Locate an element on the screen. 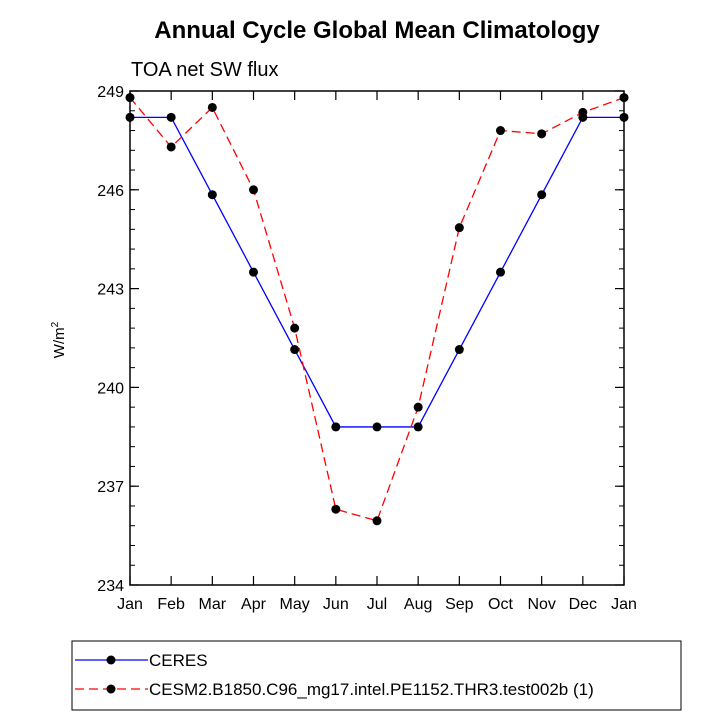 The height and width of the screenshot is (727, 727). x-tick-label: Jun is located at coordinates (336, 604).